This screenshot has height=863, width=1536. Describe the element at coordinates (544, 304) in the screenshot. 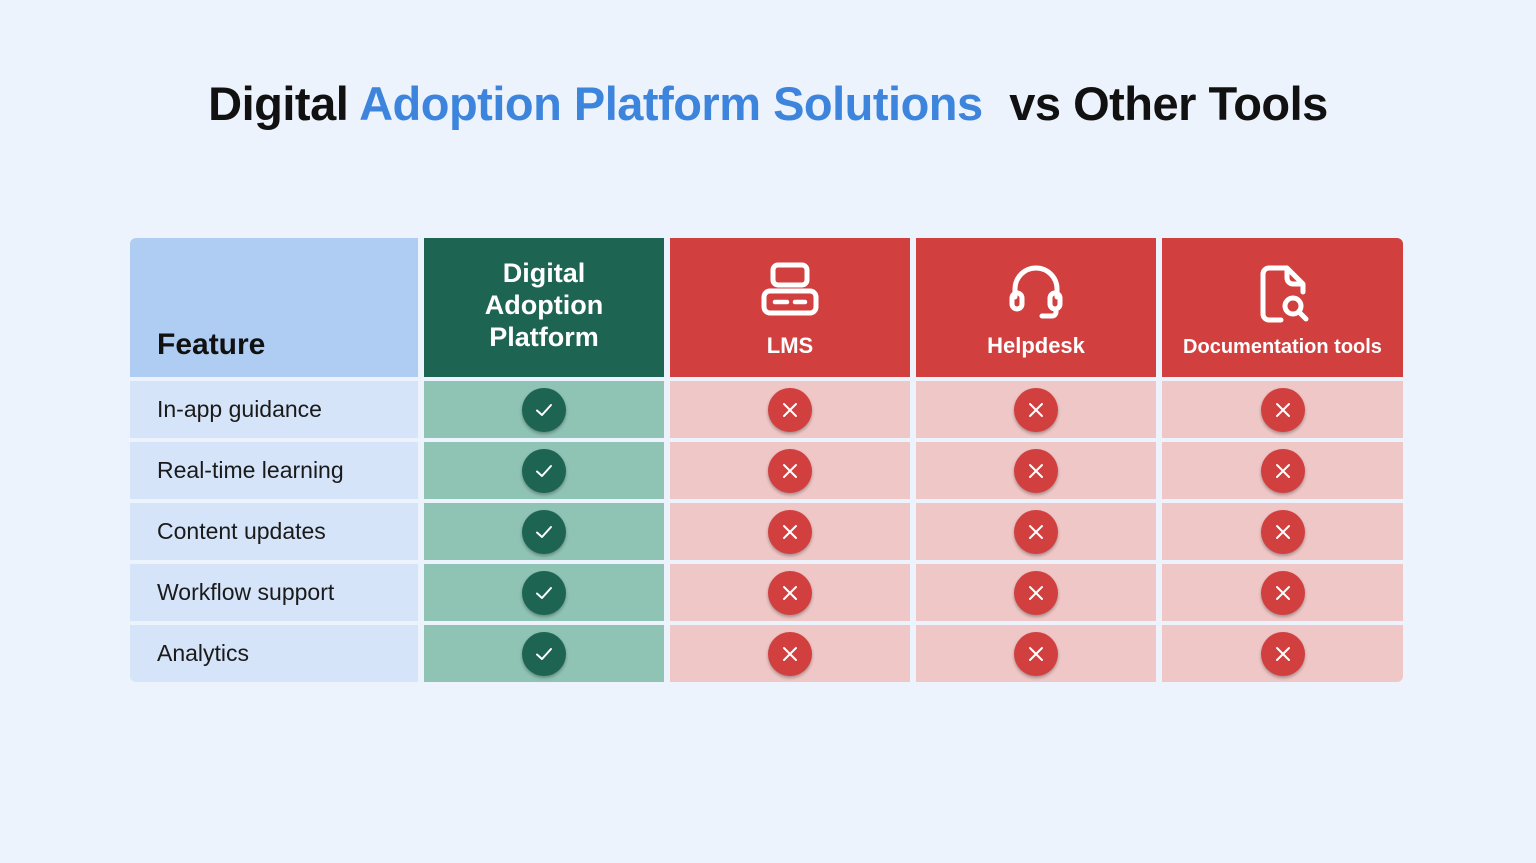

I see `header-dap-label: Digital Adoption Platform` at that location.